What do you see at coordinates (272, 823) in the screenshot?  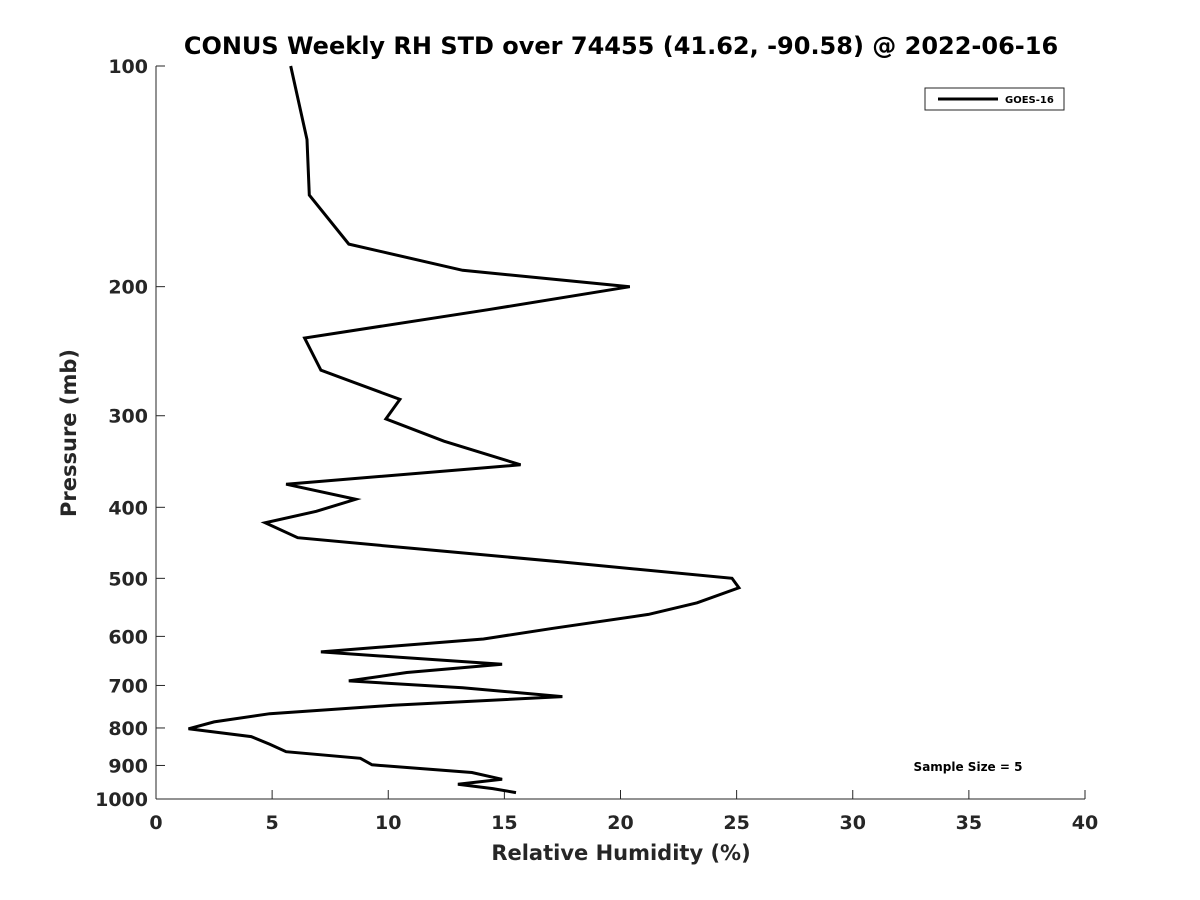 I see `x-tick-label: 5` at bounding box center [272, 823].